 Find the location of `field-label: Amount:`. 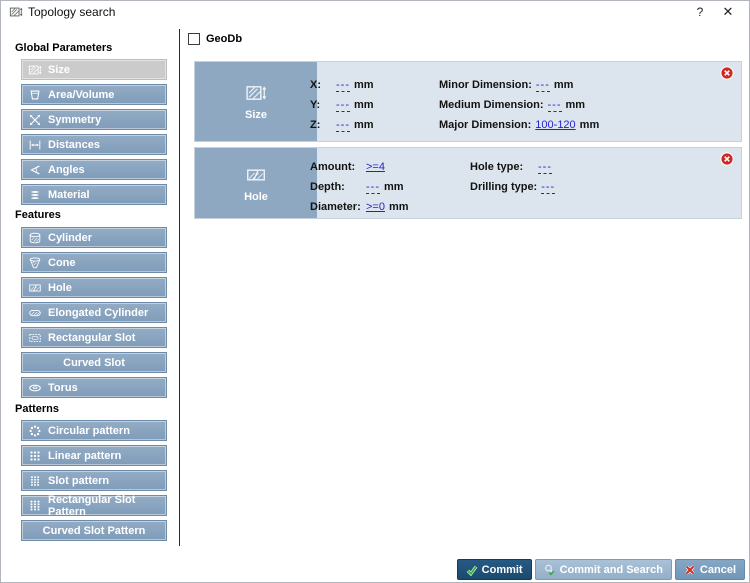

field-label: Amount: is located at coordinates (333, 167).